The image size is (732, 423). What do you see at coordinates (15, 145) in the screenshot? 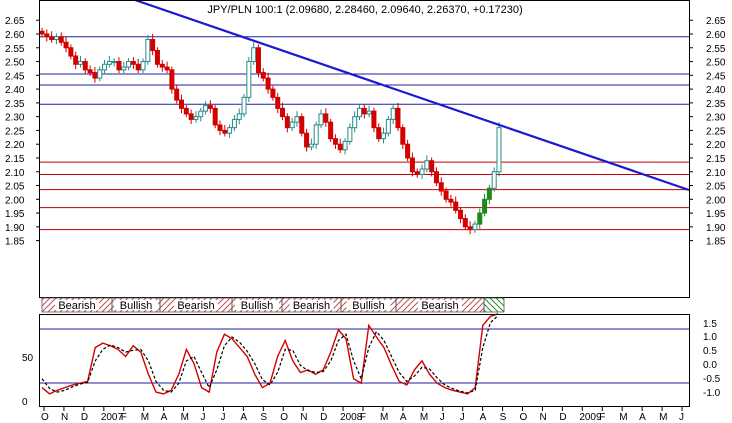
I see `y-tick-label-left: 2.20` at bounding box center [15, 145].